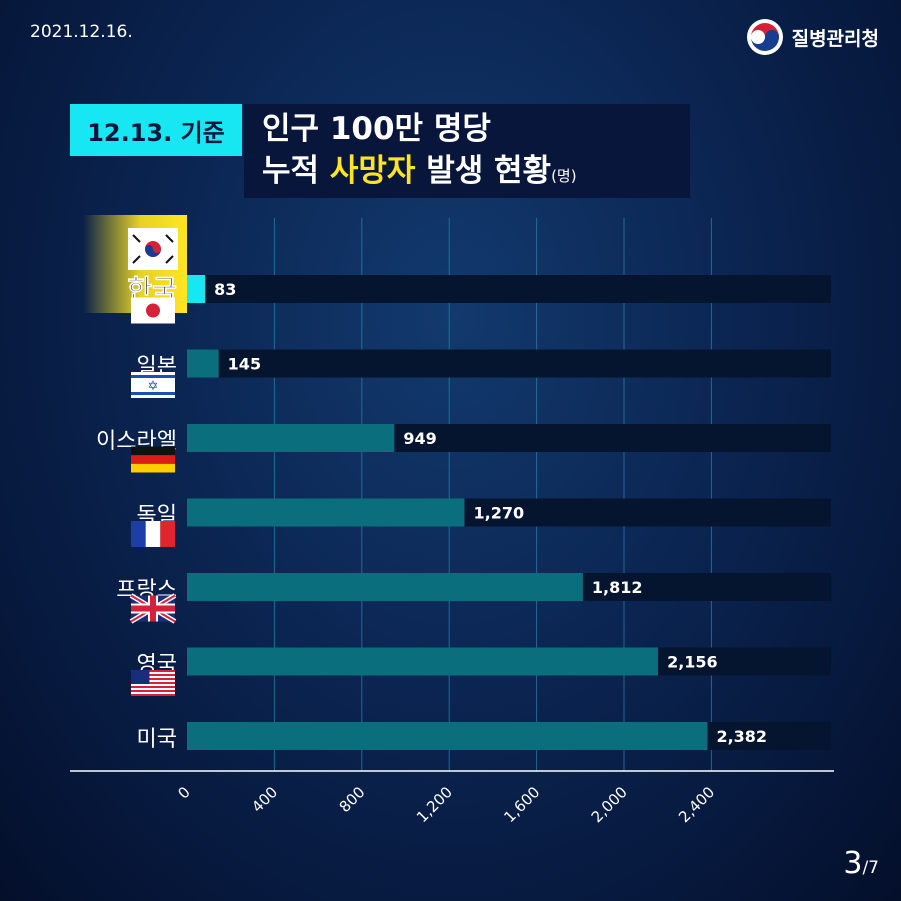 The height and width of the screenshot is (901, 901). Describe the element at coordinates (853, 863) in the screenshot. I see `page-current: 3` at that location.